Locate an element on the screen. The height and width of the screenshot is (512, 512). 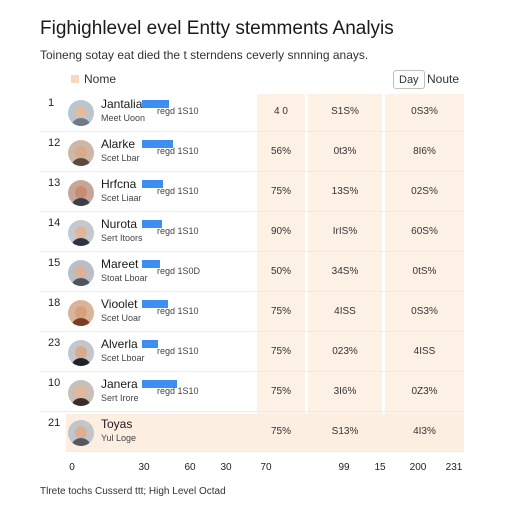
table-row: 14 Nurota Sert Itoors regd 1S10 90% IrIS% 60S% is located at coordinates (252, 233).